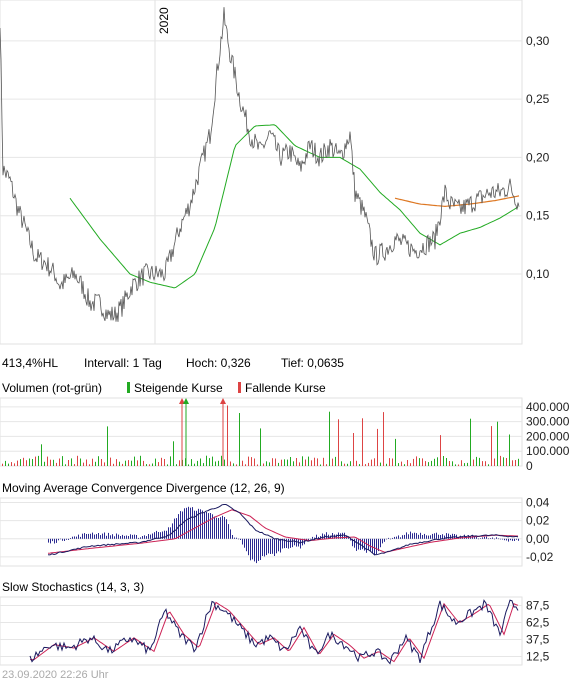 This screenshot has width=574, height=681. I want to click on legend-down-label: Fallende Kurse, so click(285, 388).